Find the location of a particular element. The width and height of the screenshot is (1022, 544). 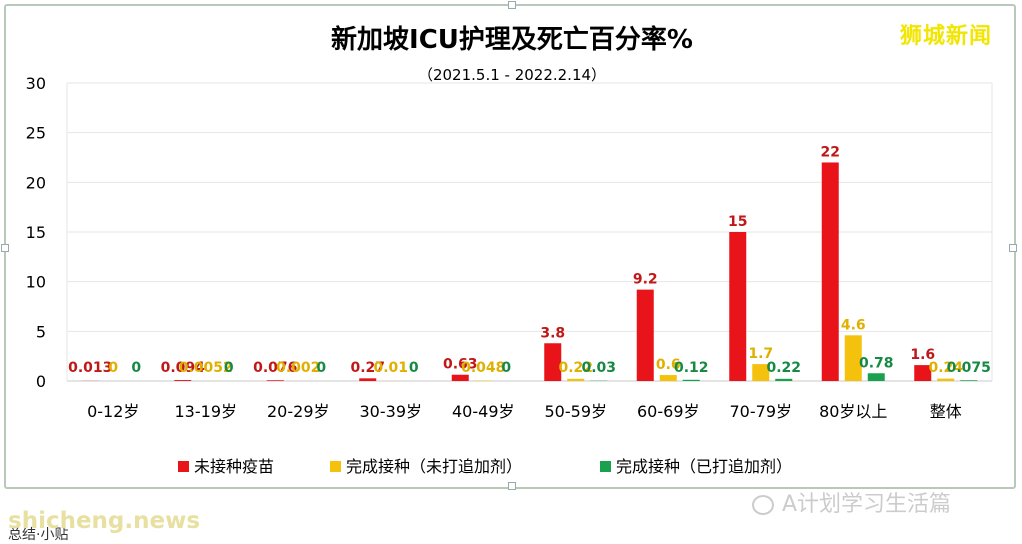

x-tick-label: 20-29岁 is located at coordinates (298, 411).